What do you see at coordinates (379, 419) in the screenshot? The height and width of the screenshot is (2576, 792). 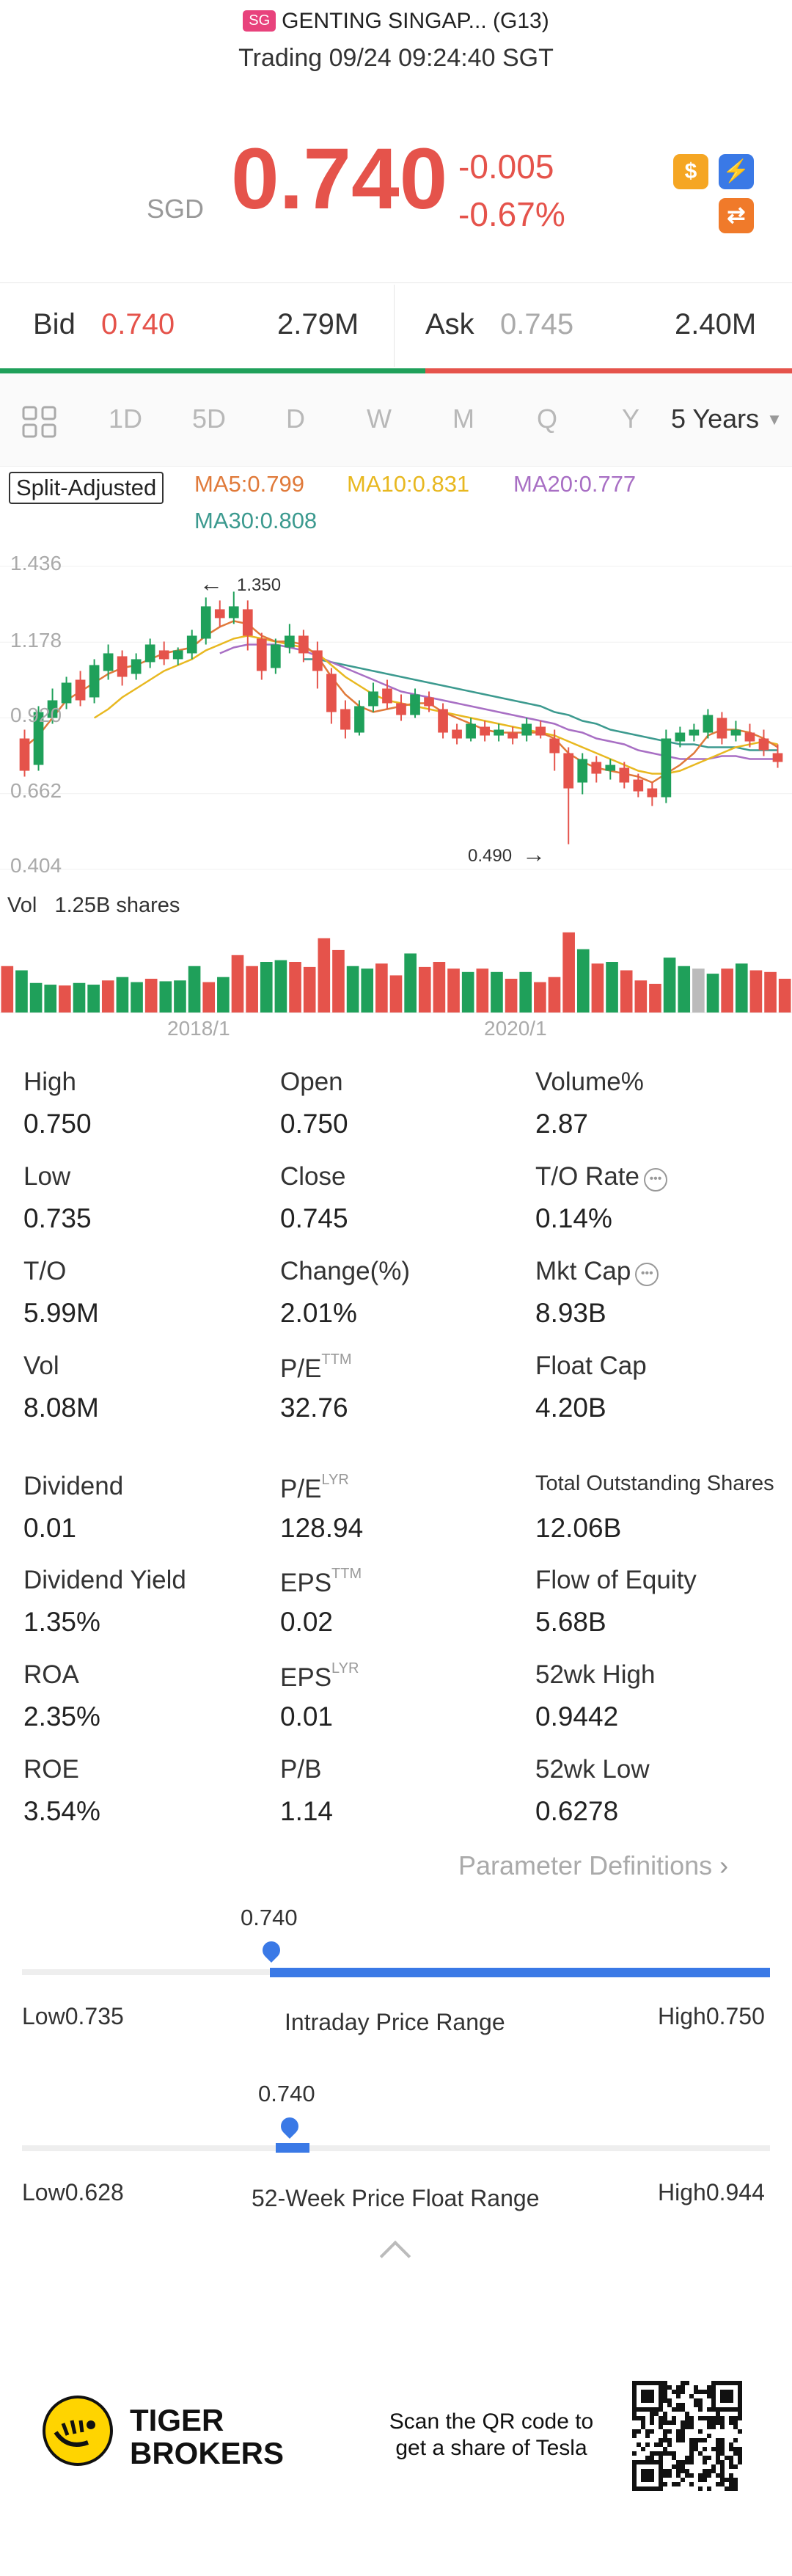 I see `period-w: W` at bounding box center [379, 419].